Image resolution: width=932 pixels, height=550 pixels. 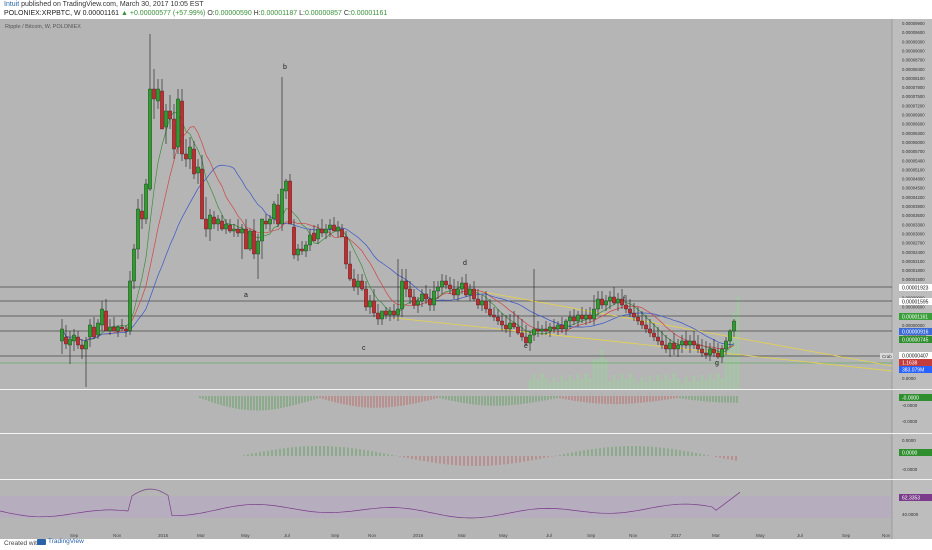 What do you see at coordinates (913, 307) in the screenshot?
I see `price-tick-label: 0.00000600` at bounding box center [913, 307].